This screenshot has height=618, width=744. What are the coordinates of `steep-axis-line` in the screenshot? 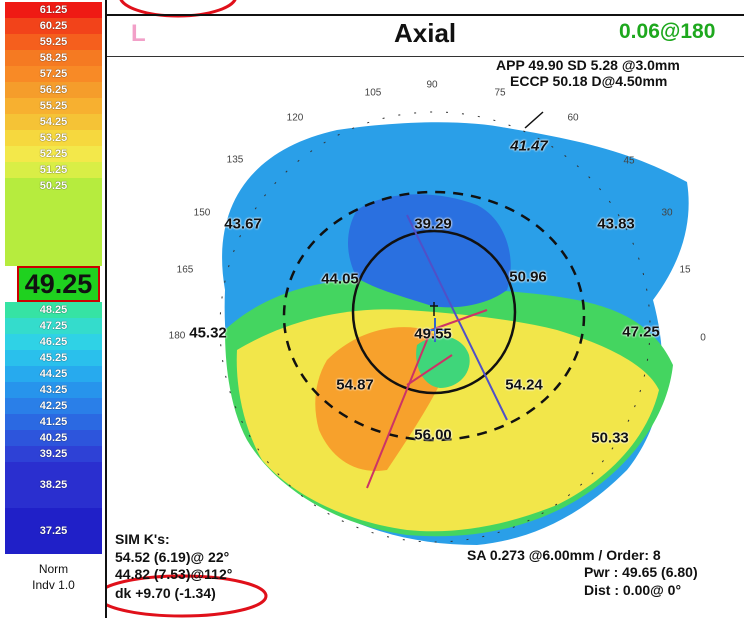 It's located at (457, 317).